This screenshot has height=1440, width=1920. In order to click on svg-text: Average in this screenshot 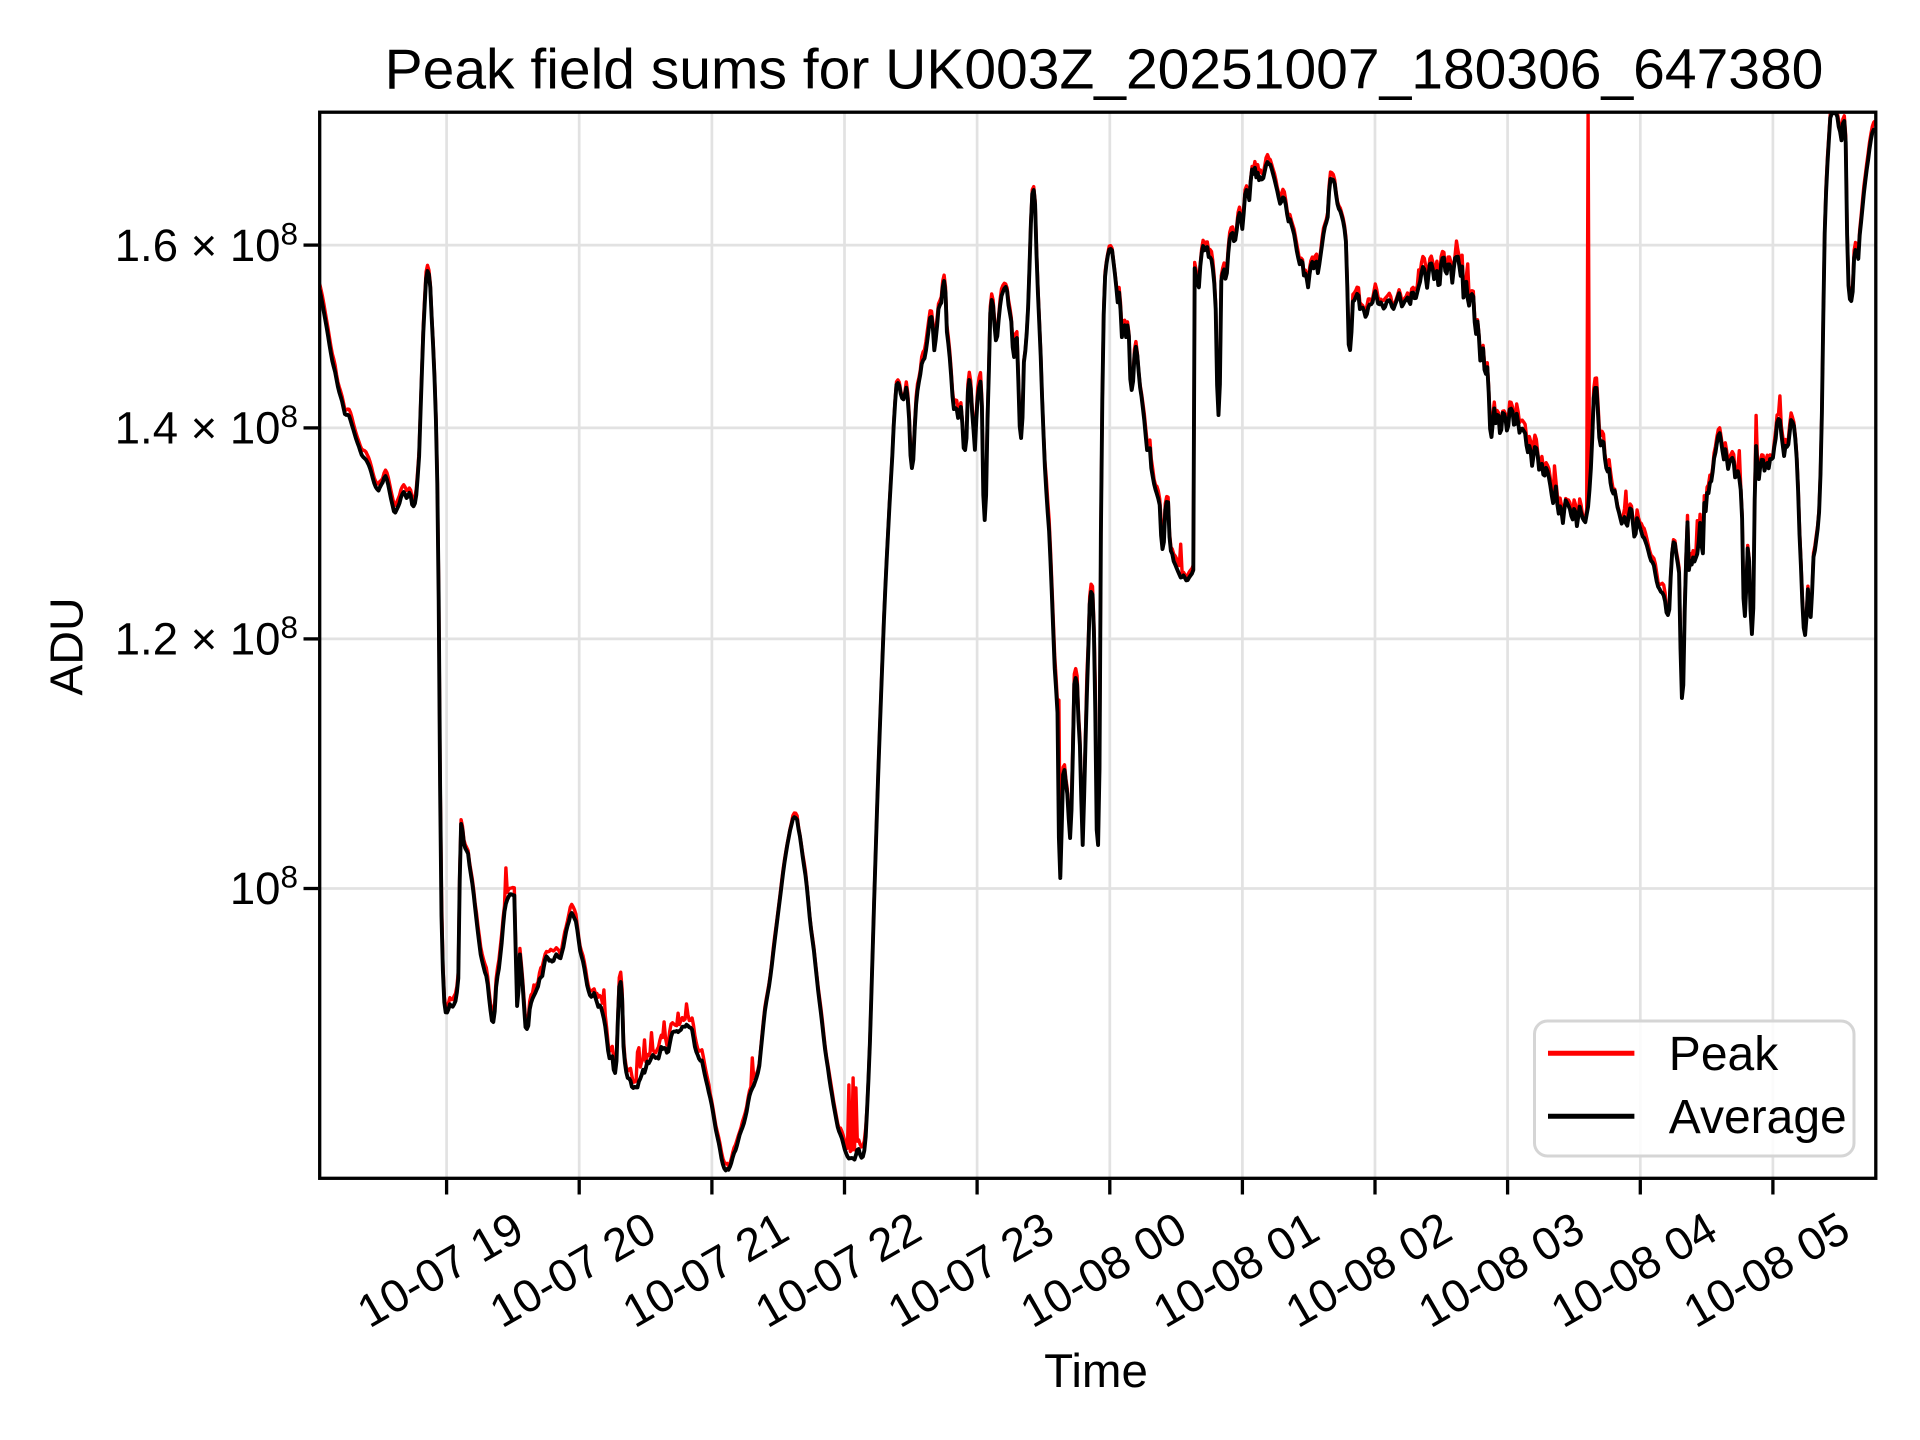, I will do `click(1758, 1117)`.